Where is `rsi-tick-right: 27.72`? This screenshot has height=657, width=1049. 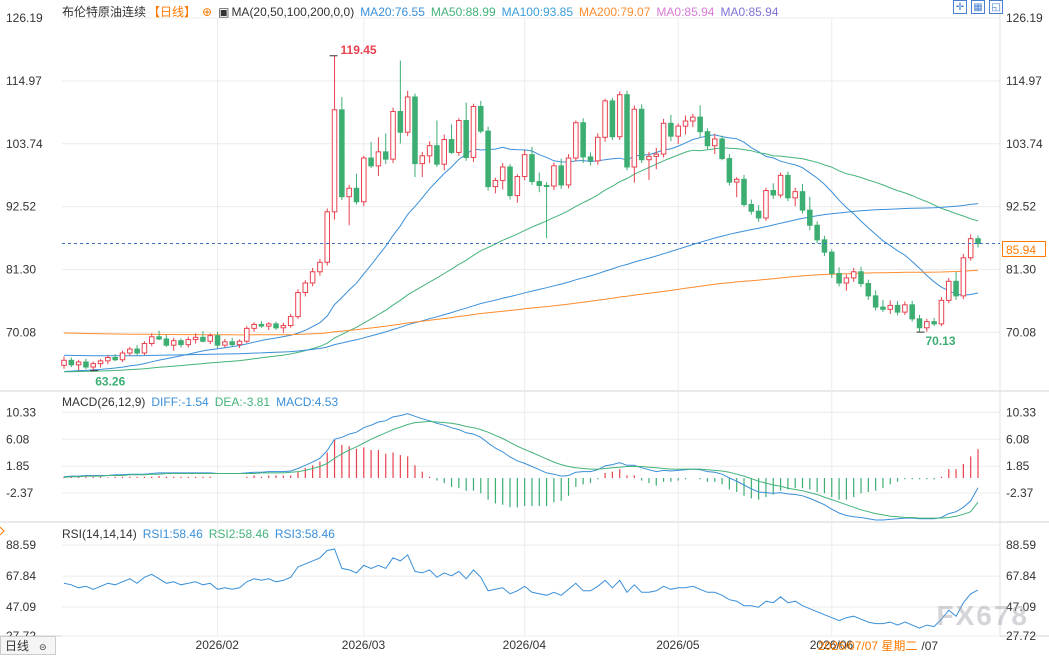 rsi-tick-right: 27.72 is located at coordinates (1021, 636).